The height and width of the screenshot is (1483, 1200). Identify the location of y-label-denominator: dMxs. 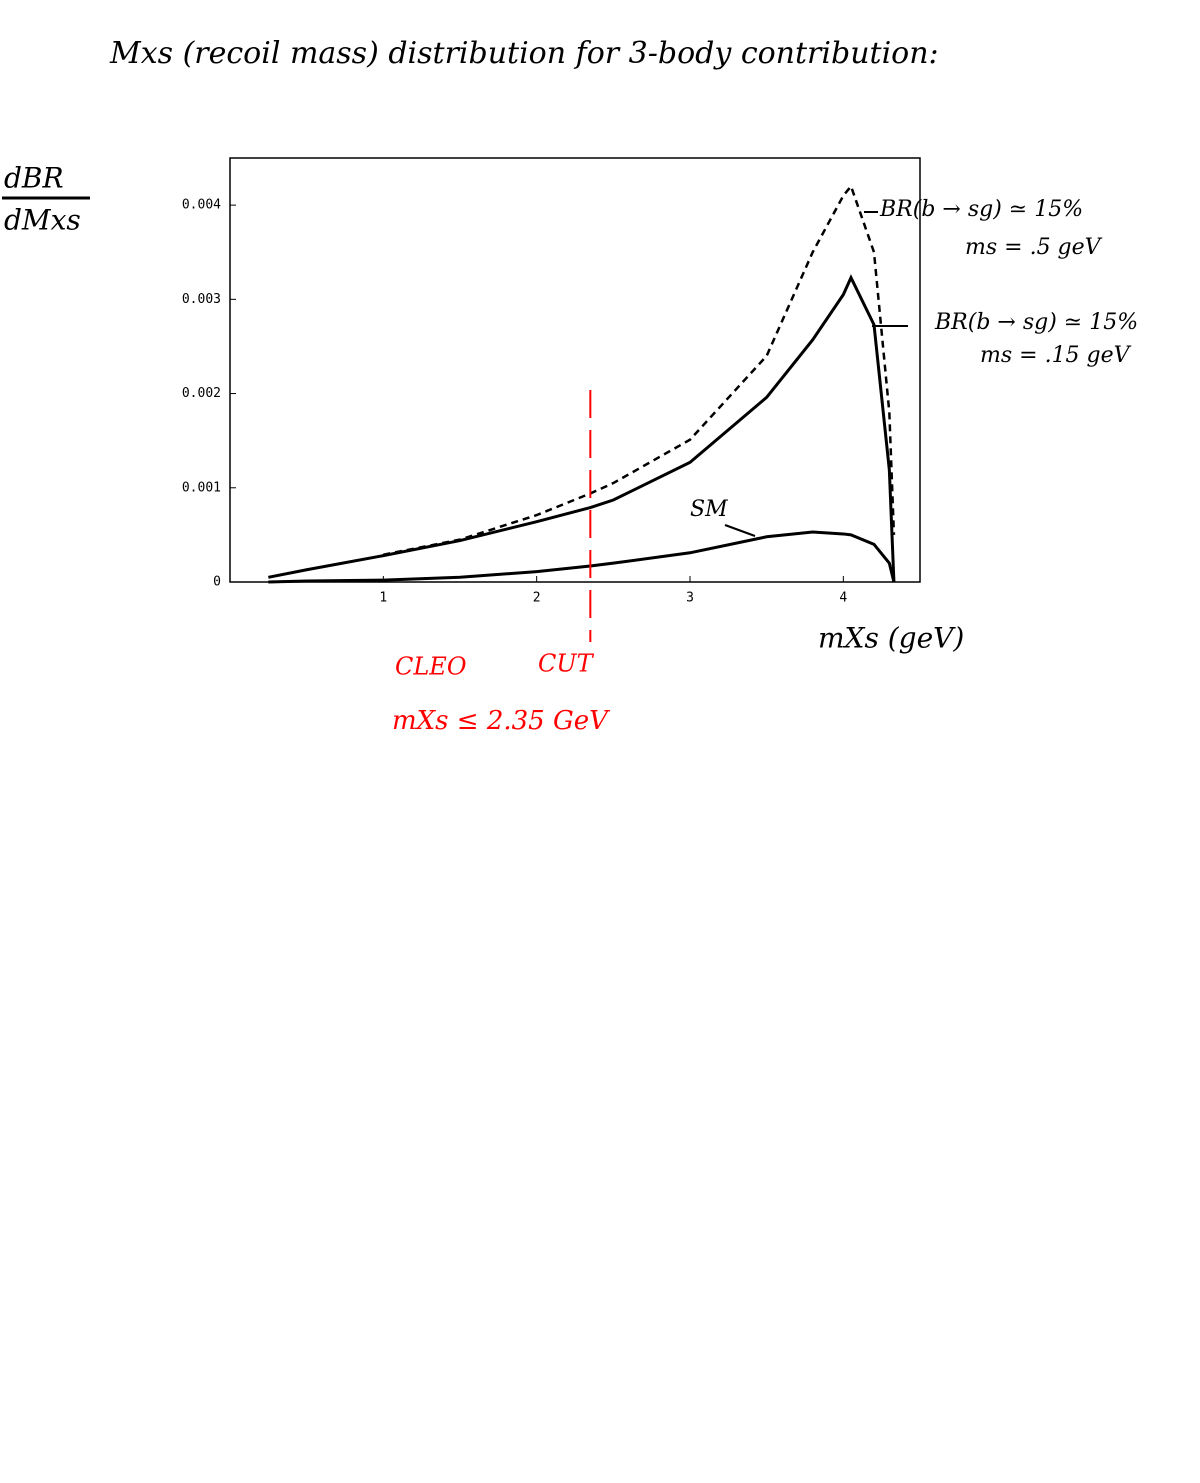
(42, 220).